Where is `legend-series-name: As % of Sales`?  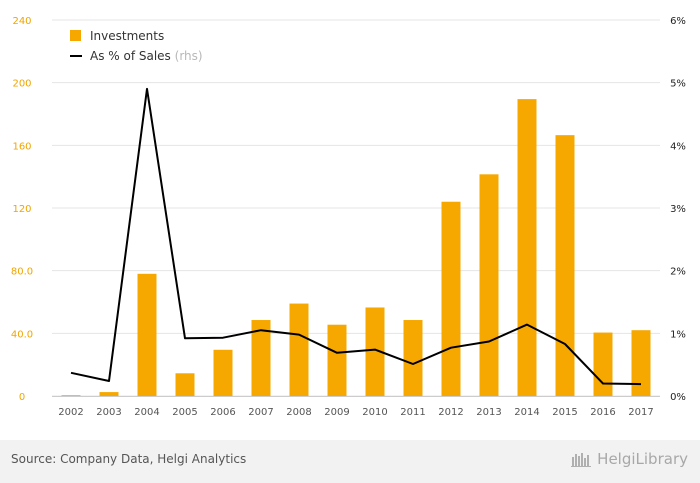
legend-series-name: As % of Sales is located at coordinates (132, 56).